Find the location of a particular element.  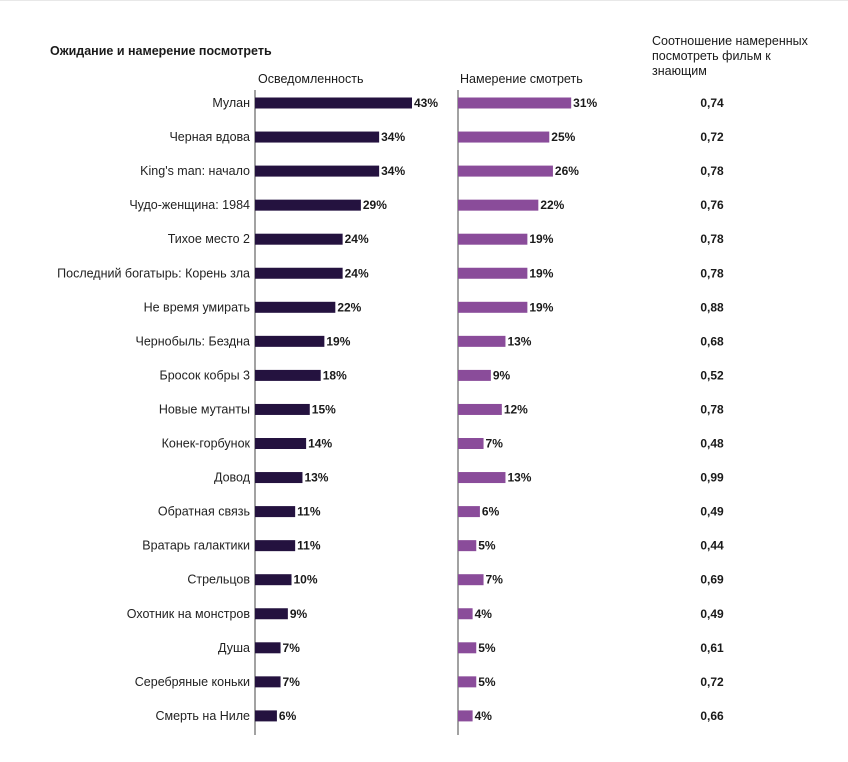

top-border is located at coordinates (424, 0).